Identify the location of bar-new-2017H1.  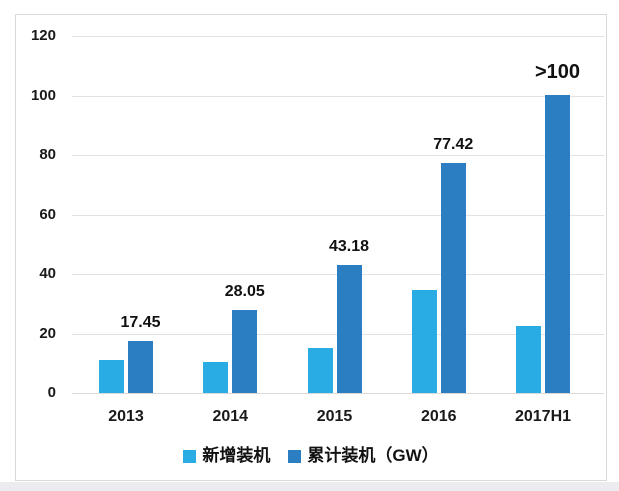
(528, 359).